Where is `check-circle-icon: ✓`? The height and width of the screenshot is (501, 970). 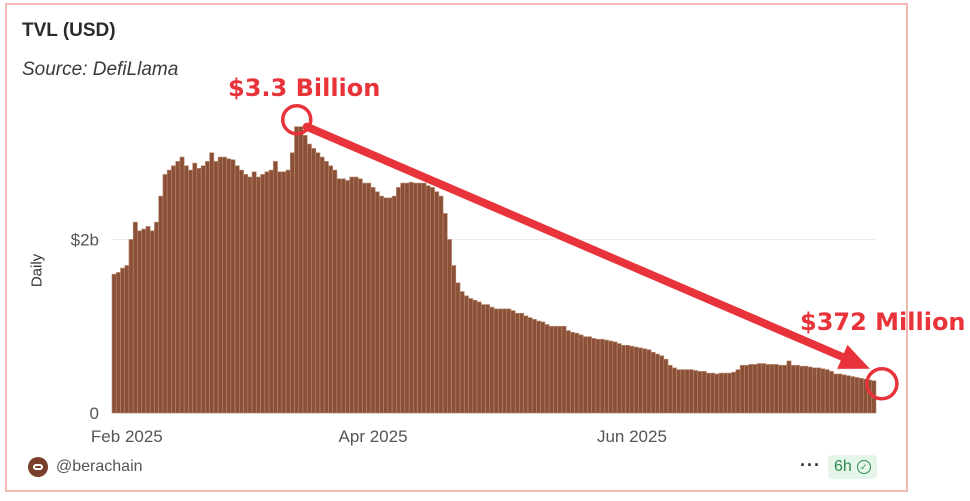 check-circle-icon: ✓ is located at coordinates (863, 467).